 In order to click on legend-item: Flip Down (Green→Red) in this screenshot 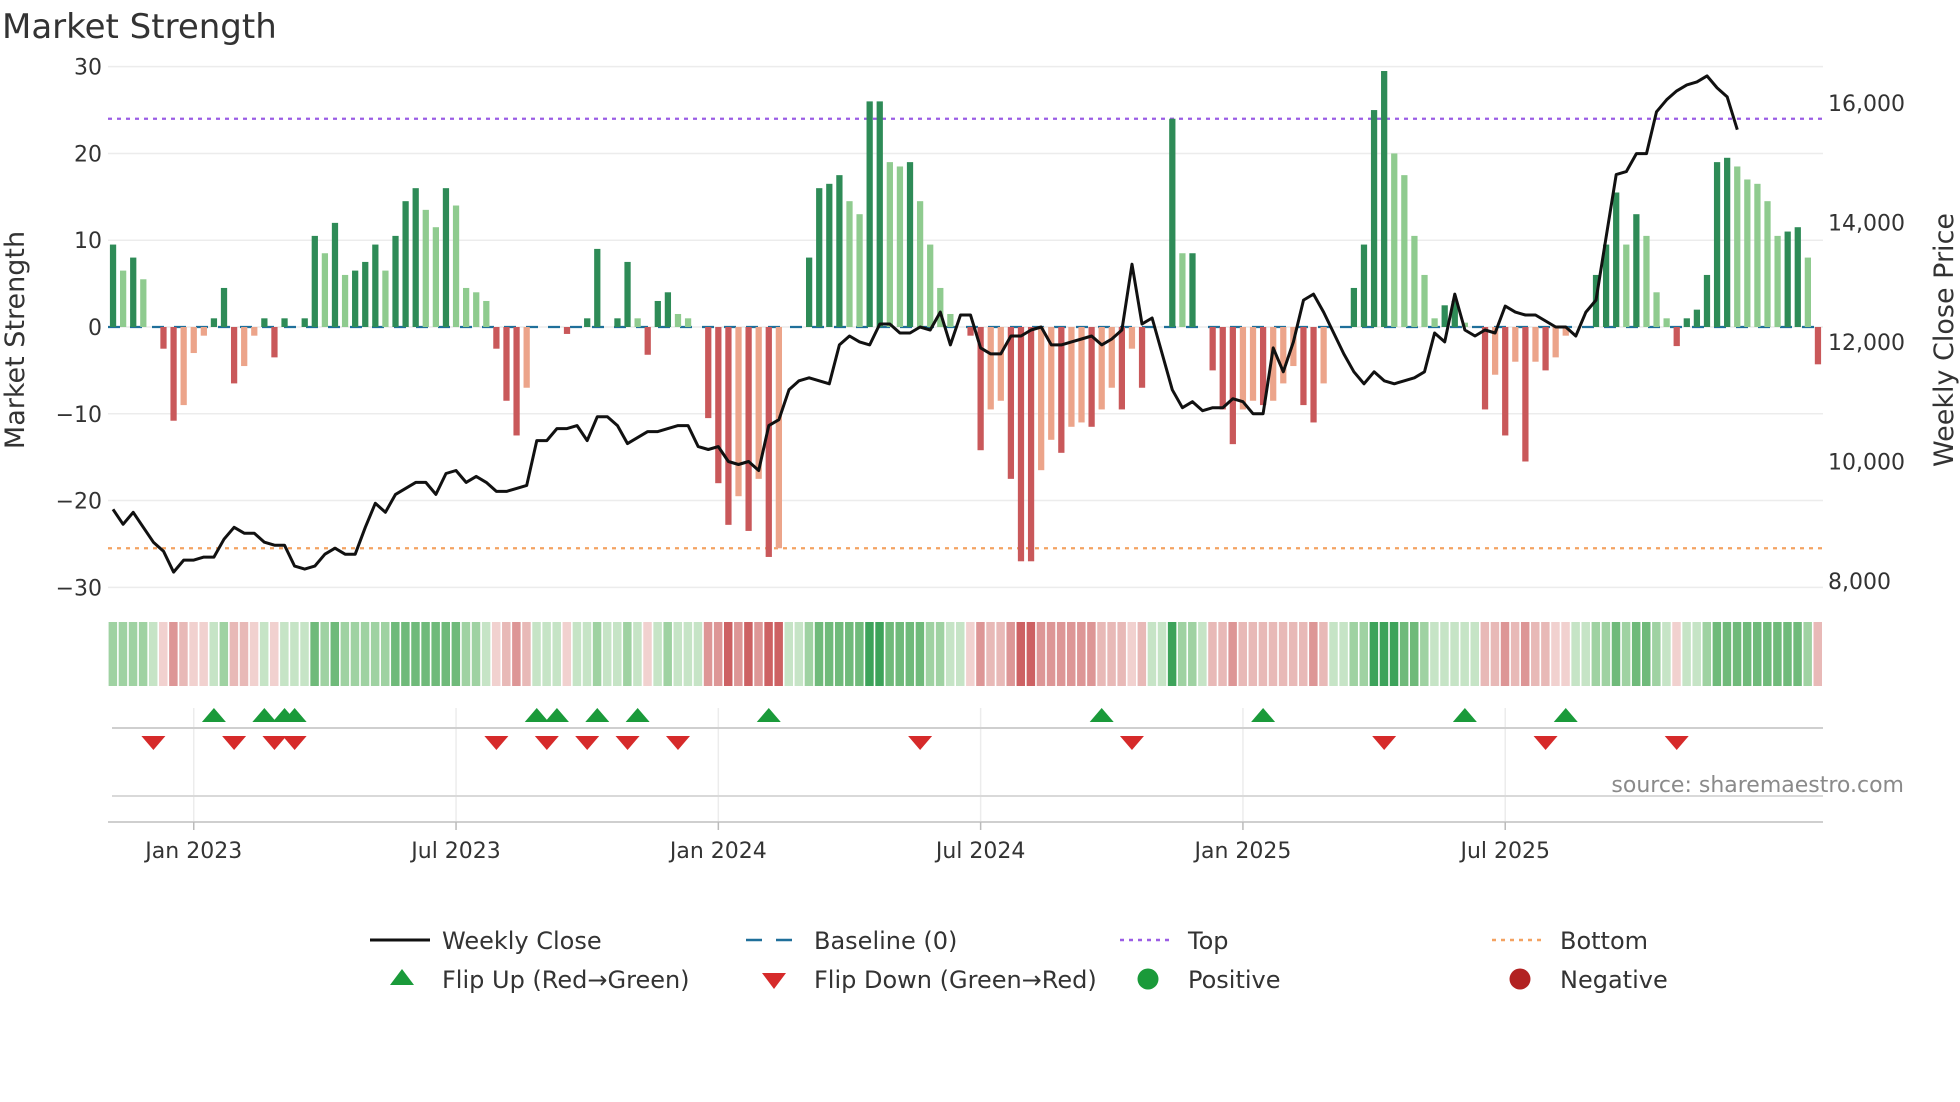, I will do `click(929, 980)`.